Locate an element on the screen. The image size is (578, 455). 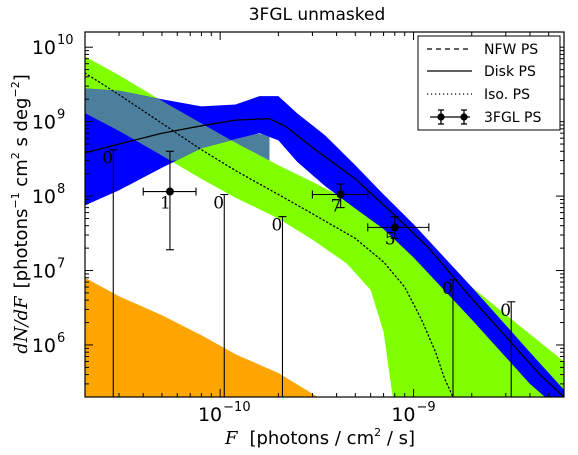
legend-label-disk: Disk PS is located at coordinates (510, 72).